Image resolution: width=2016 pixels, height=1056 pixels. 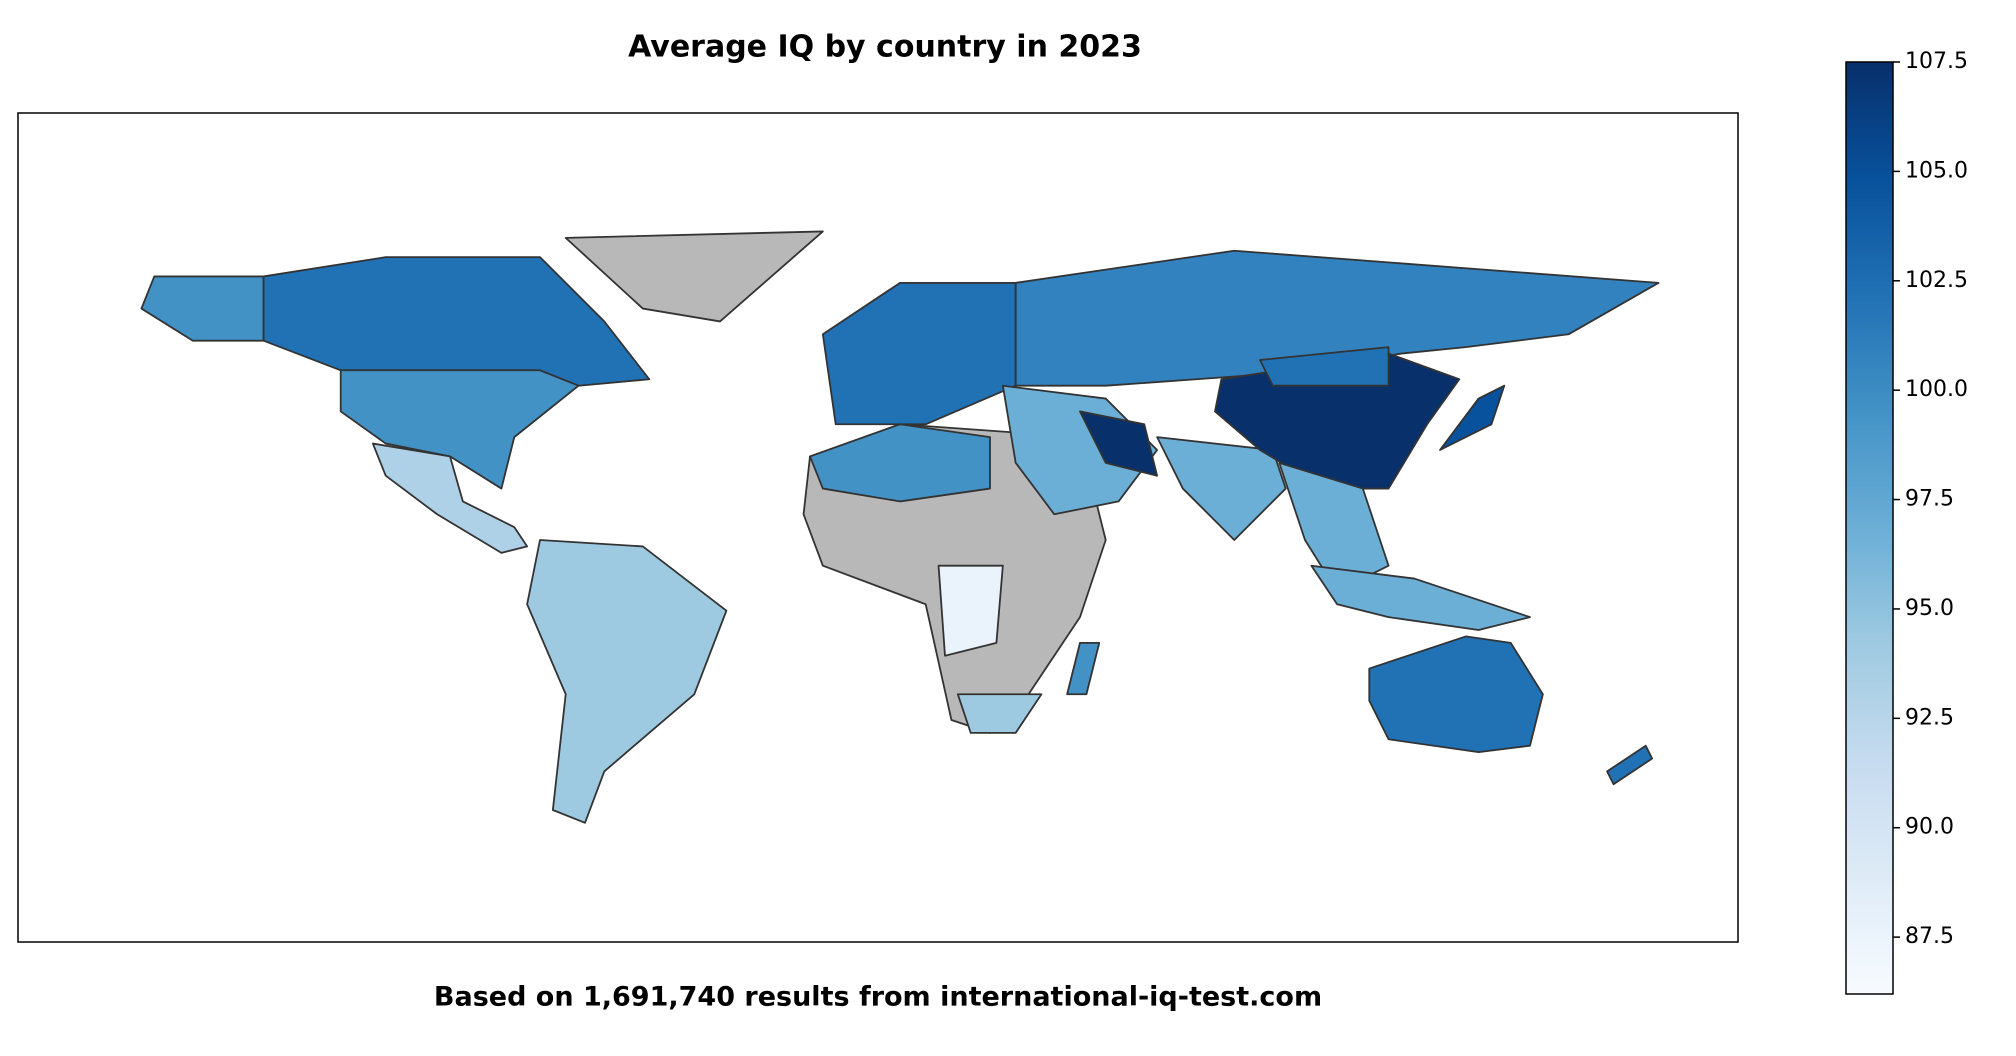 What do you see at coordinates (1929, 499) in the screenshot?
I see `colorbar-tick-label: 97.5` at bounding box center [1929, 499].